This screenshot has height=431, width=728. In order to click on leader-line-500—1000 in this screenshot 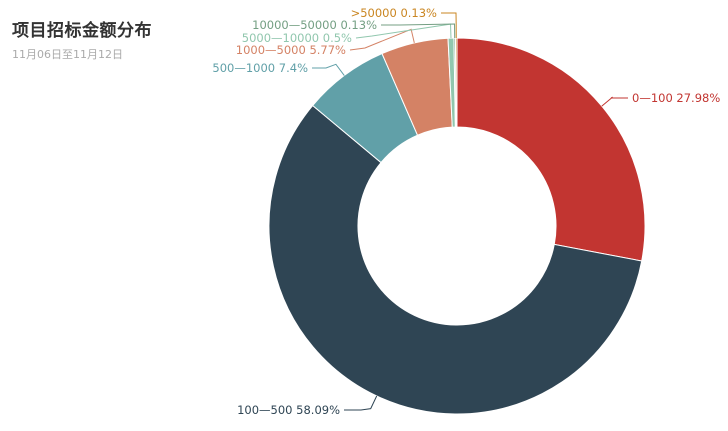, I will do `click(328, 69)`.